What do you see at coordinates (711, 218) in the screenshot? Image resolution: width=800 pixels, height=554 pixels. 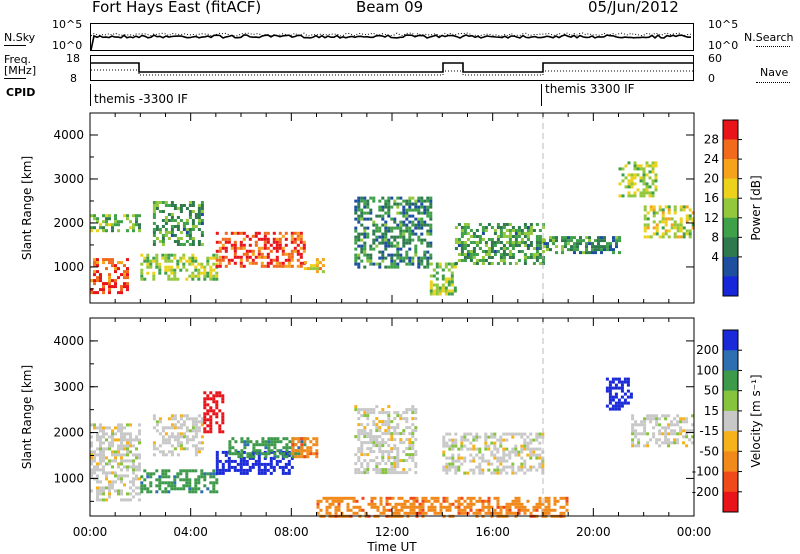 I see `colorbar-tick-label: 12` at bounding box center [711, 218].